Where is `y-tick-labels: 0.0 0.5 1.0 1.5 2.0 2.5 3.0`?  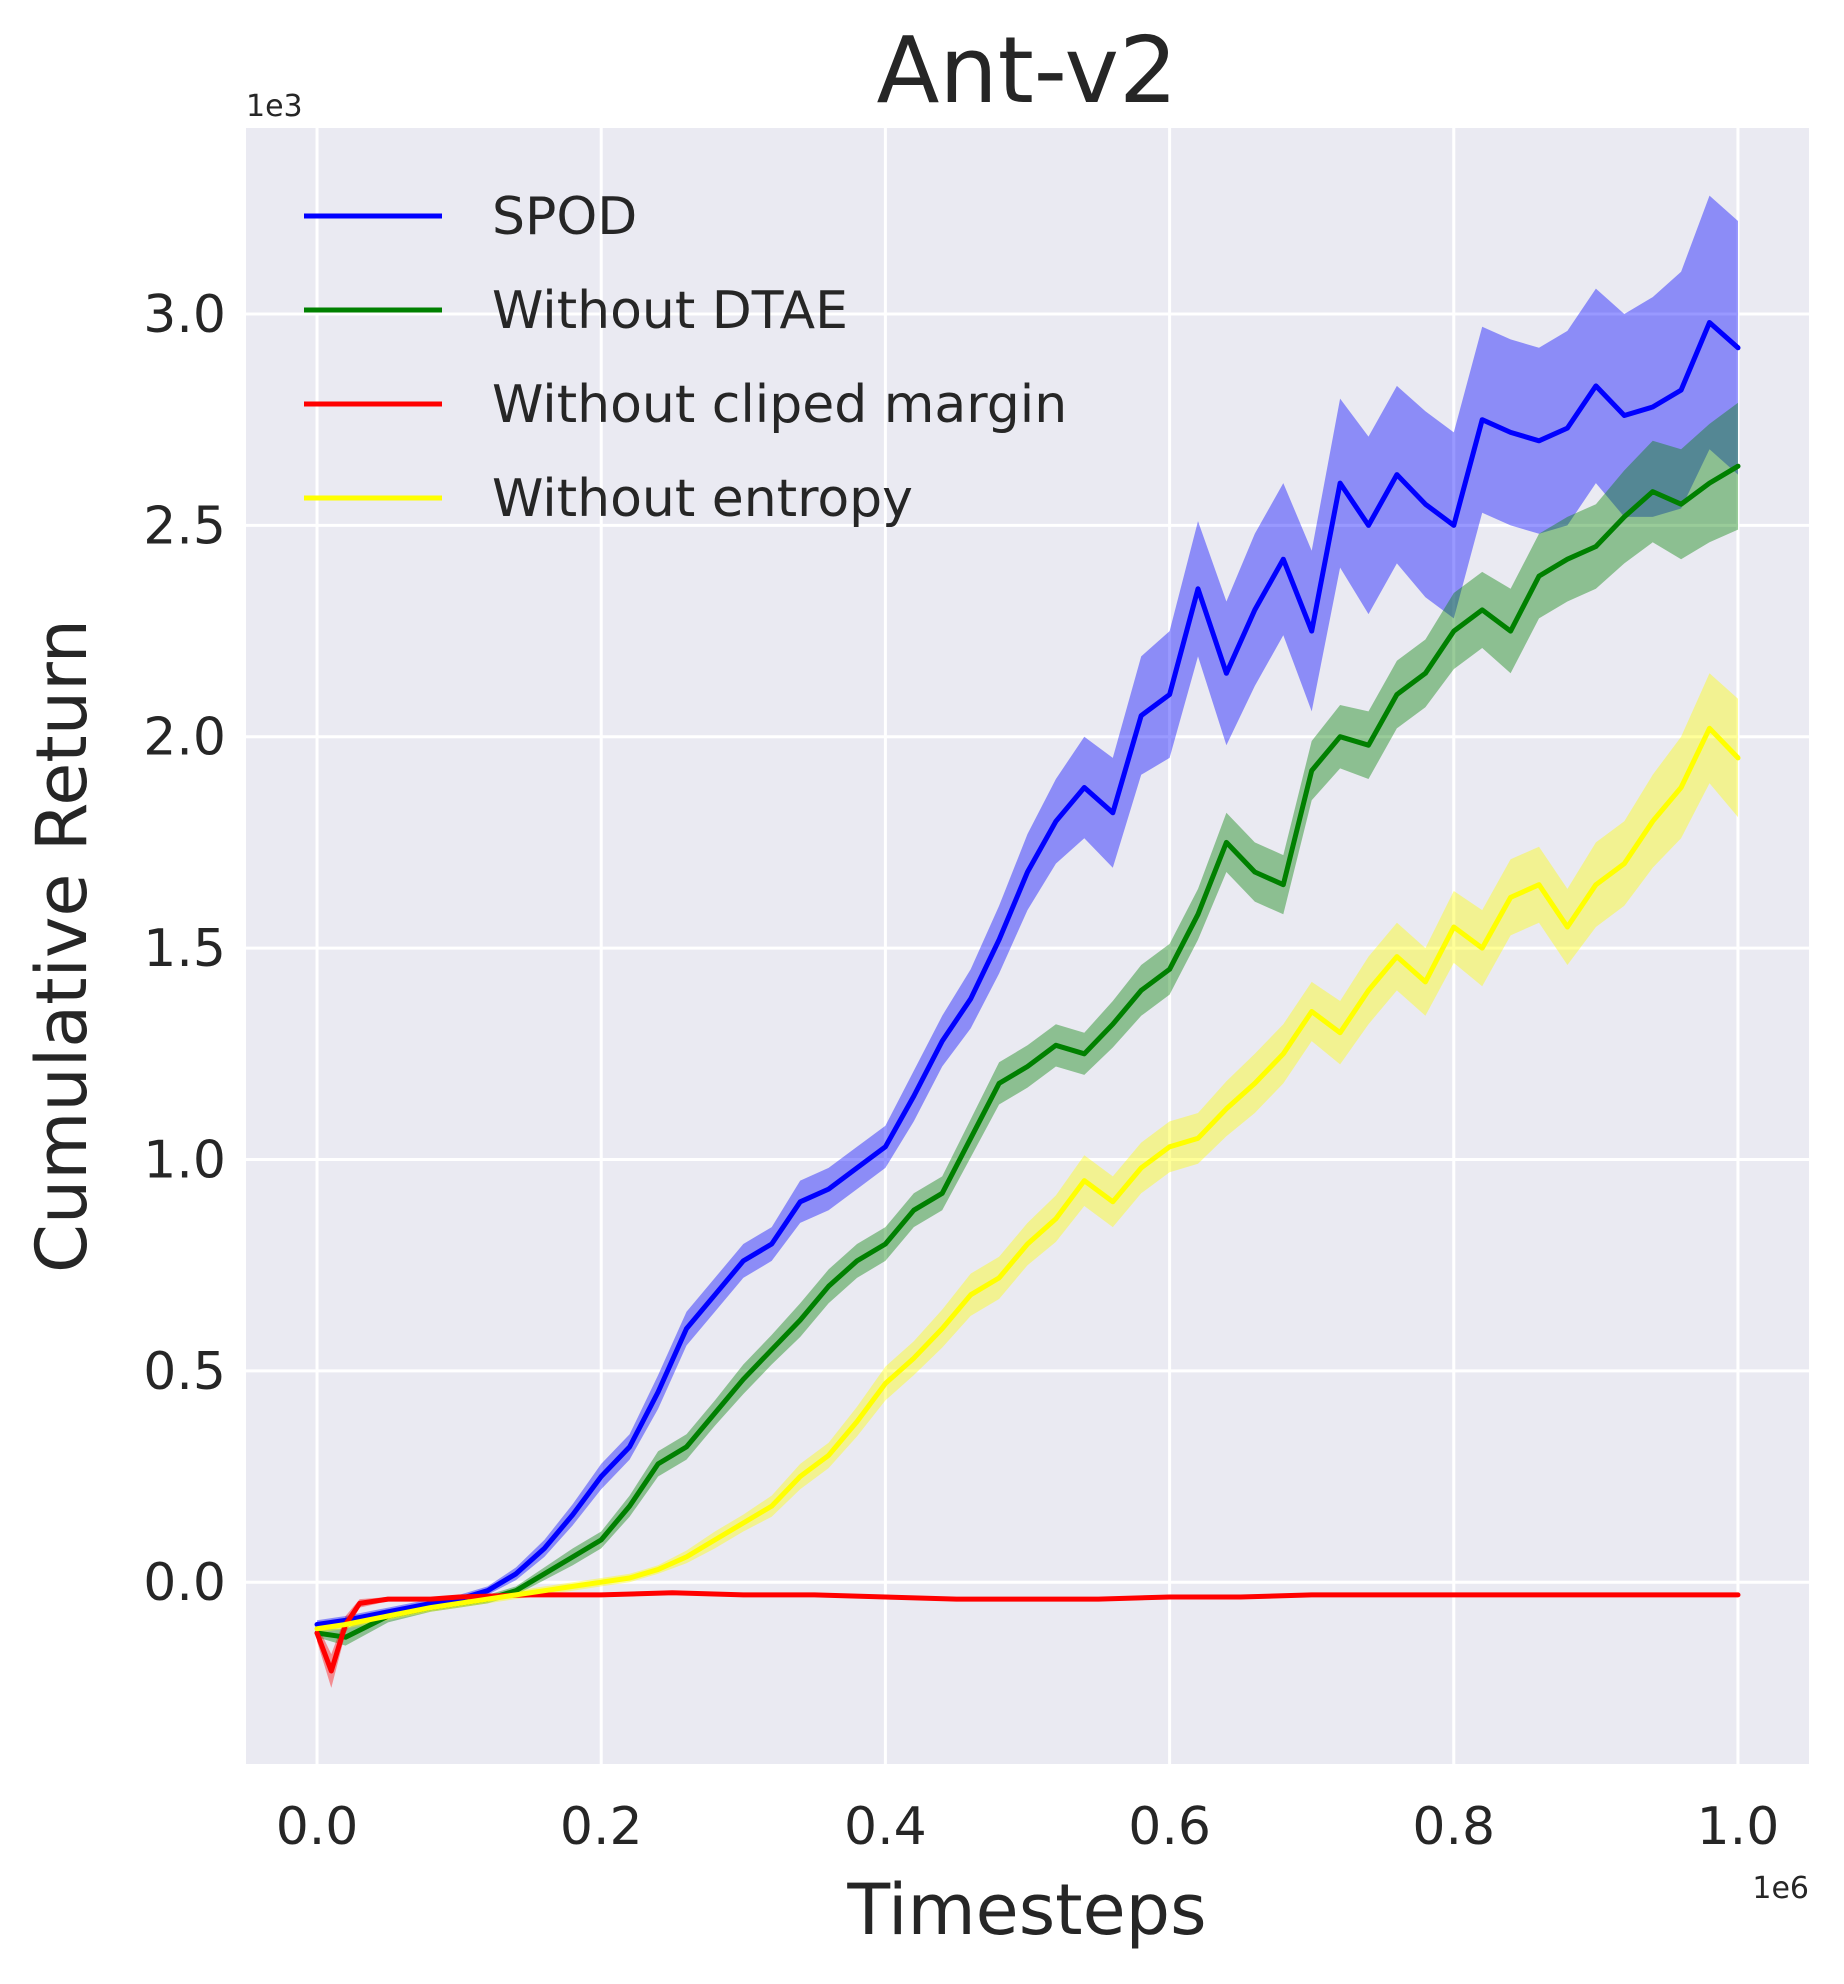
y-tick-labels: 0.0 0.5 1.0 1.5 2.0 2.5 3.0 is located at coordinates (184, 949).